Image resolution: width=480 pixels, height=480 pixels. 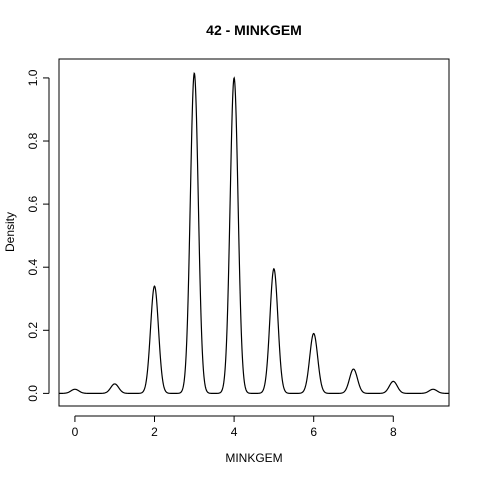 What do you see at coordinates (393, 432) in the screenshot?
I see `x-tick-label: 8` at bounding box center [393, 432].